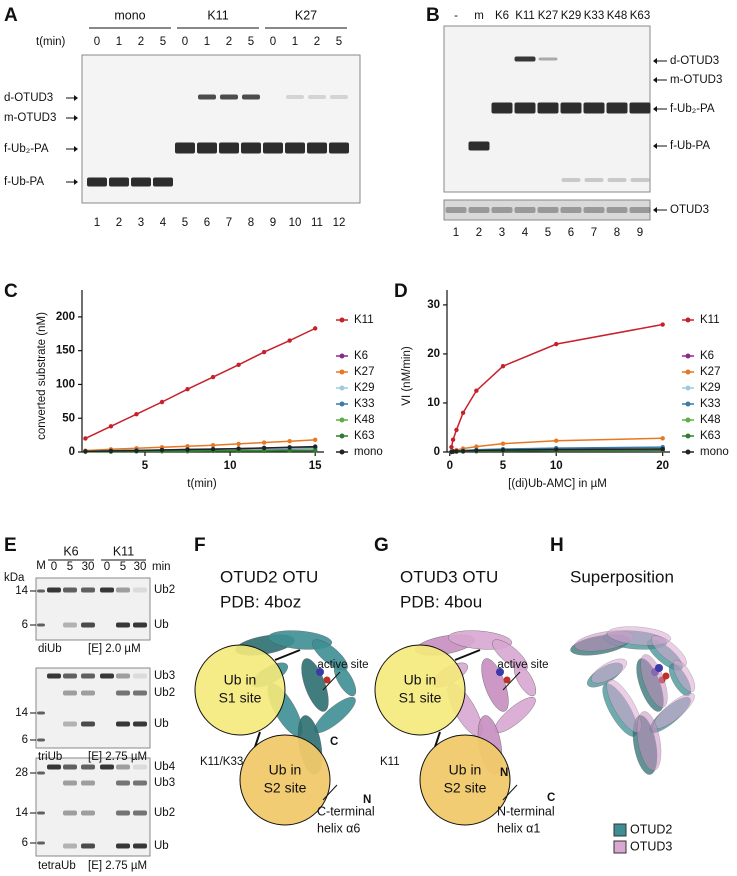 The image size is (737, 876). What do you see at coordinates (164, 813) in the screenshot?
I see `band-label: Ub2` at bounding box center [164, 813].